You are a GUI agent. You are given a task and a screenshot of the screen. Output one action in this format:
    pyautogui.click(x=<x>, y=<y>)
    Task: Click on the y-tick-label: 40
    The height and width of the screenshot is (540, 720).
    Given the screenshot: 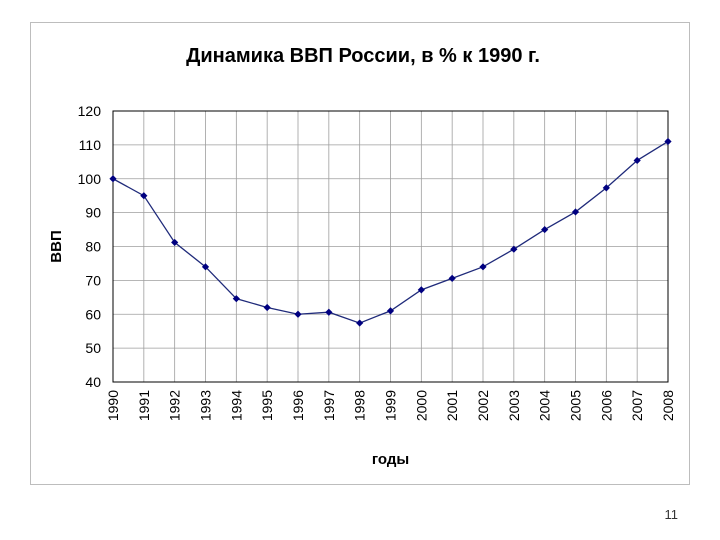 What is the action you would take?
    pyautogui.click(x=93, y=382)
    